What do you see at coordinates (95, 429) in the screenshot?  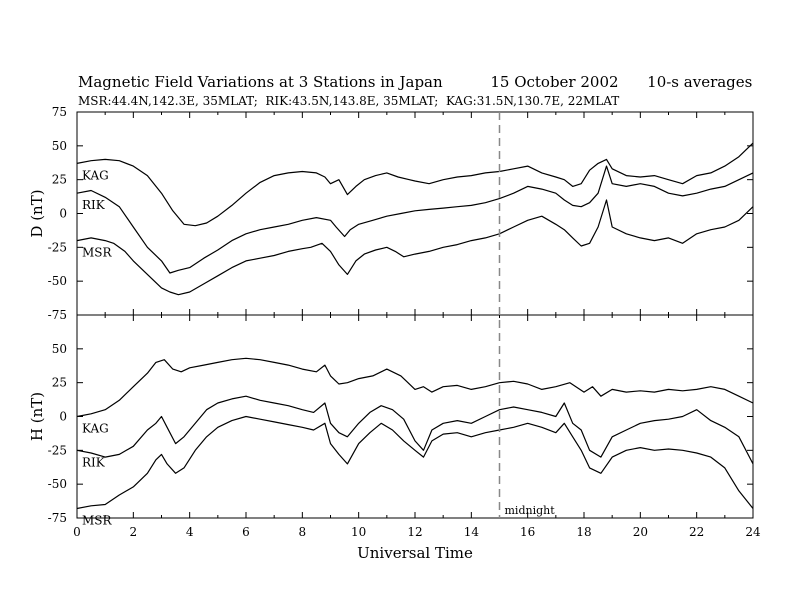 I see `h-series-label-kag: KAG` at bounding box center [95, 429].